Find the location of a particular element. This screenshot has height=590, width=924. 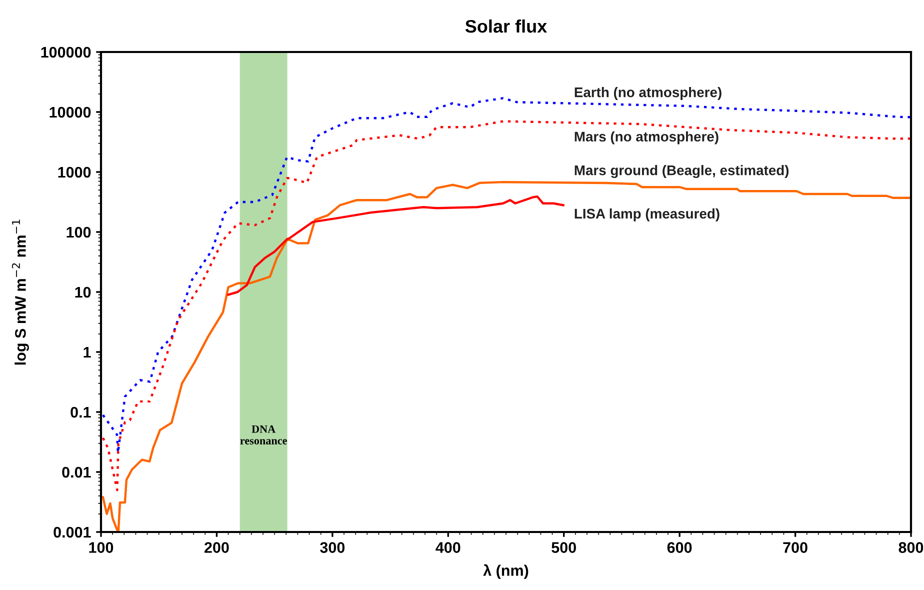

line-series is located at coordinates (395, 245).